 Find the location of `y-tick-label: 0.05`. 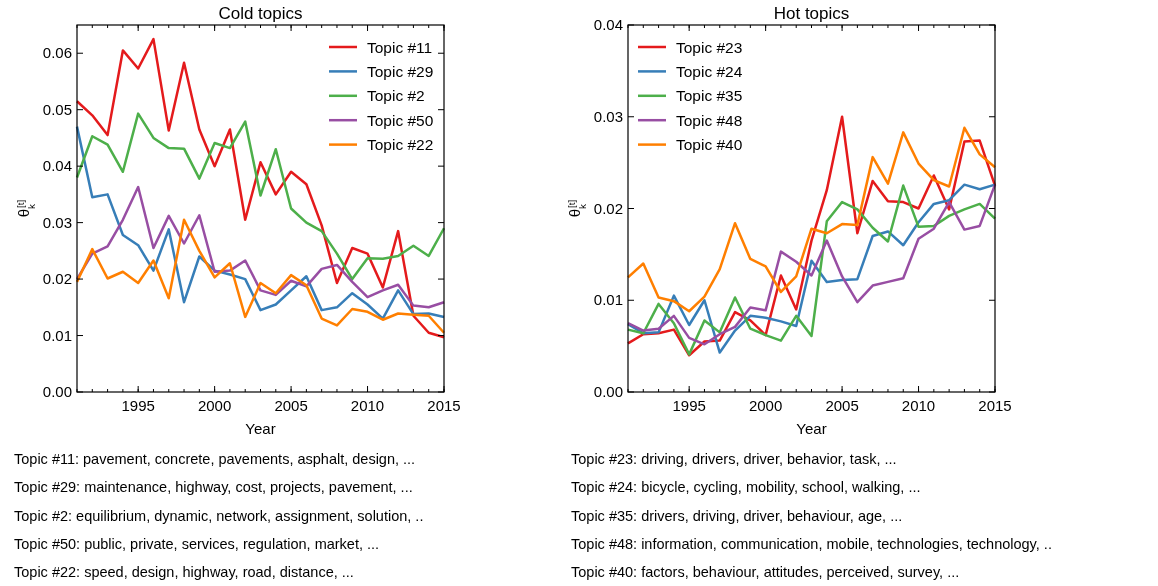

y-tick-label: 0.05 is located at coordinates (57, 109).